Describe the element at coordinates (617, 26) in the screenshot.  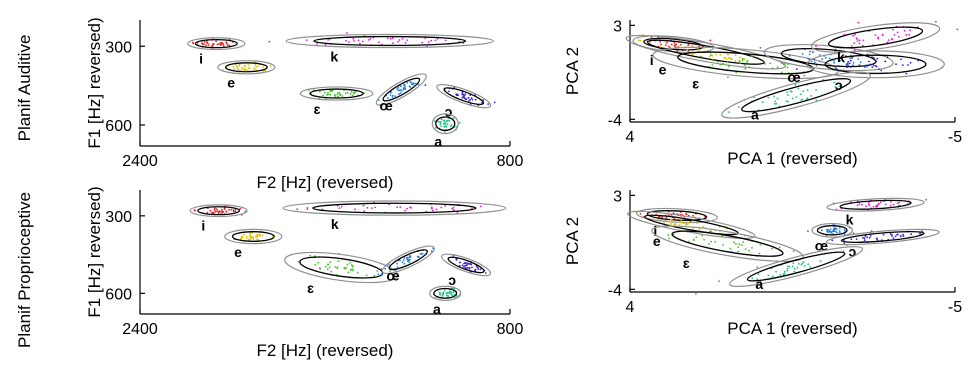
I see `y-tick-label: 3` at that location.